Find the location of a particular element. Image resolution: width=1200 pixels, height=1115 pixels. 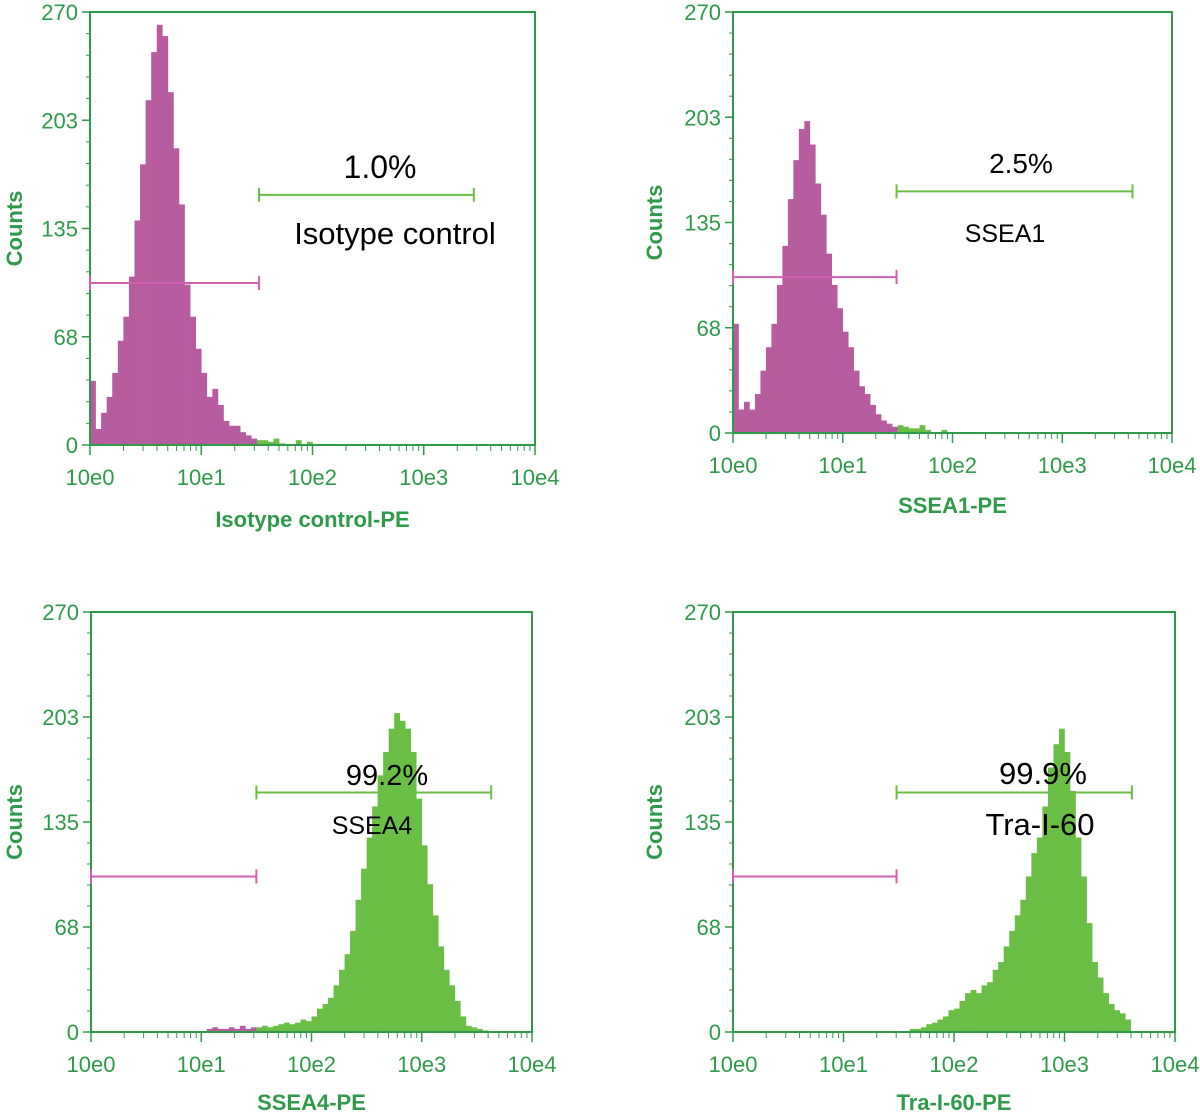

y-axis-title: Counts is located at coordinates (654, 223).